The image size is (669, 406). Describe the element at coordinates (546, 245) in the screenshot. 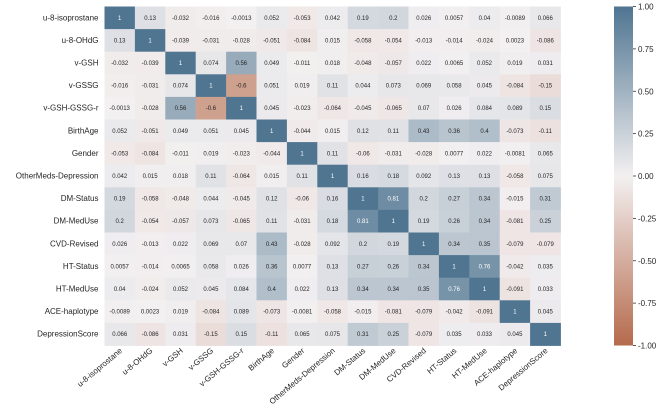

I see `cell-value-label: -0.079` at that location.